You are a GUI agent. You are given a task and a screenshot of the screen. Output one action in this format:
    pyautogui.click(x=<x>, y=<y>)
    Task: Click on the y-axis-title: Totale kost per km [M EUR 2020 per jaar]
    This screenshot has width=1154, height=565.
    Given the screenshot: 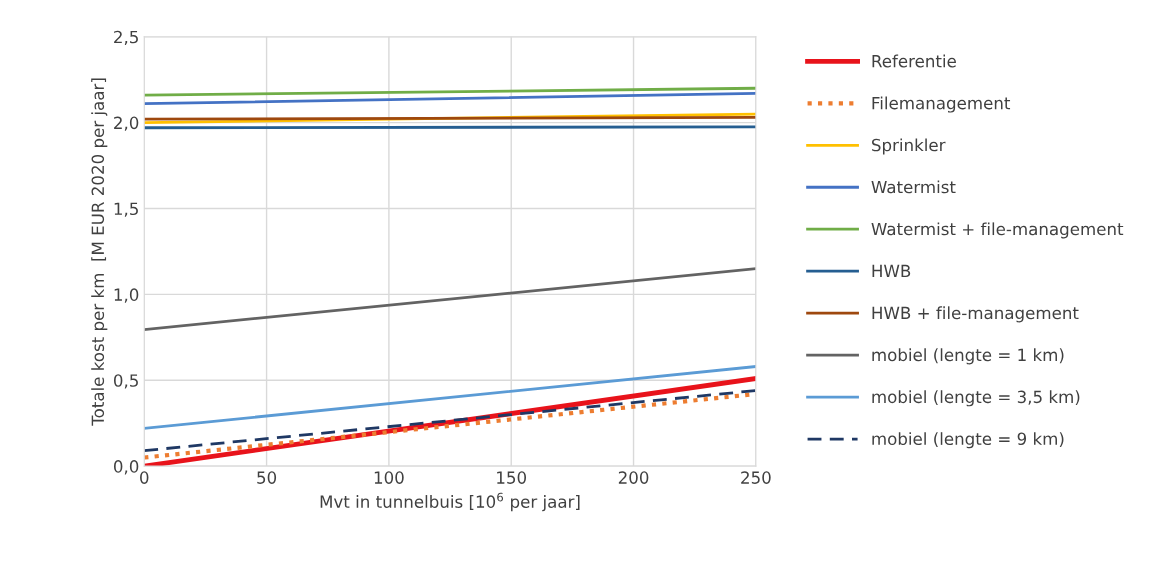 What is the action you would take?
    pyautogui.click(x=99, y=252)
    